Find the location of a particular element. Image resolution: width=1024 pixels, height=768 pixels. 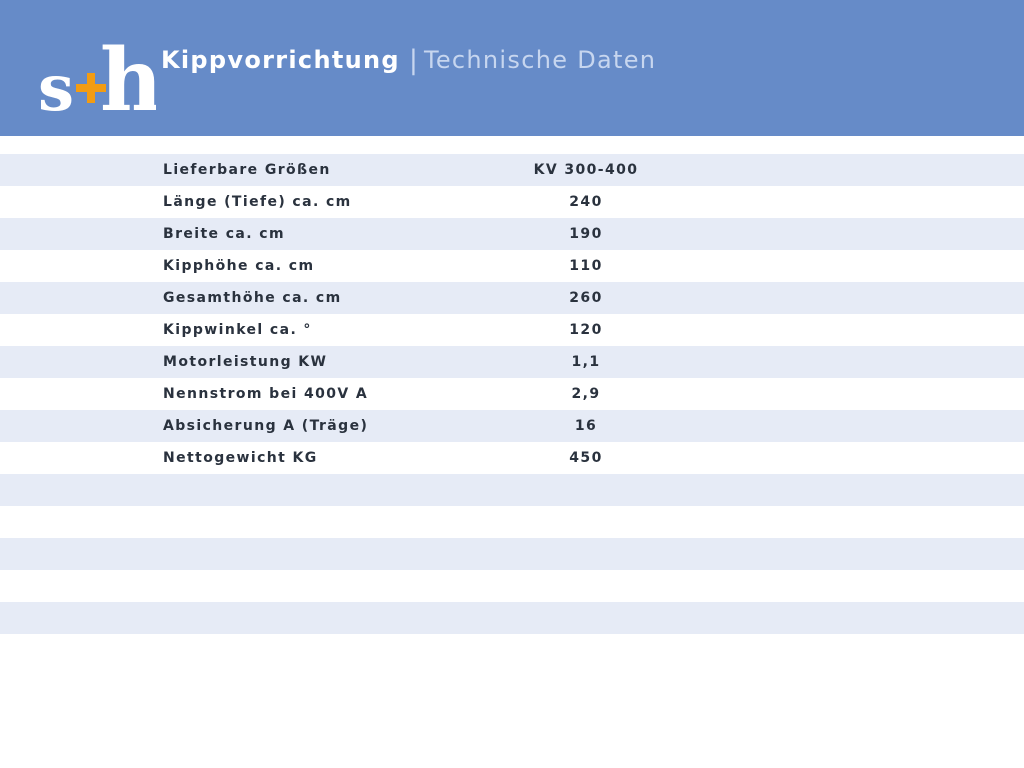

svg-text: h is located at coordinates (128, 78).